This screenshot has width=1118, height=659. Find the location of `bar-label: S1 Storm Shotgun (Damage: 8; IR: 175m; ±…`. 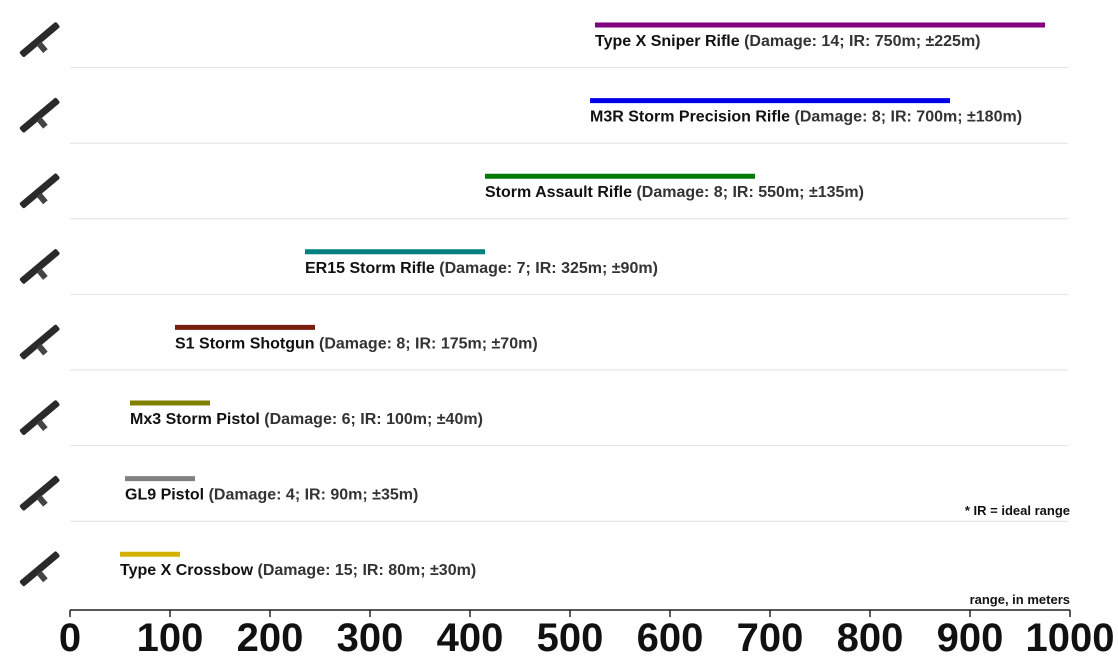

bar-label: S1 Storm Shotgun (Damage: 8; IR: 175m; ±… is located at coordinates (356, 344).